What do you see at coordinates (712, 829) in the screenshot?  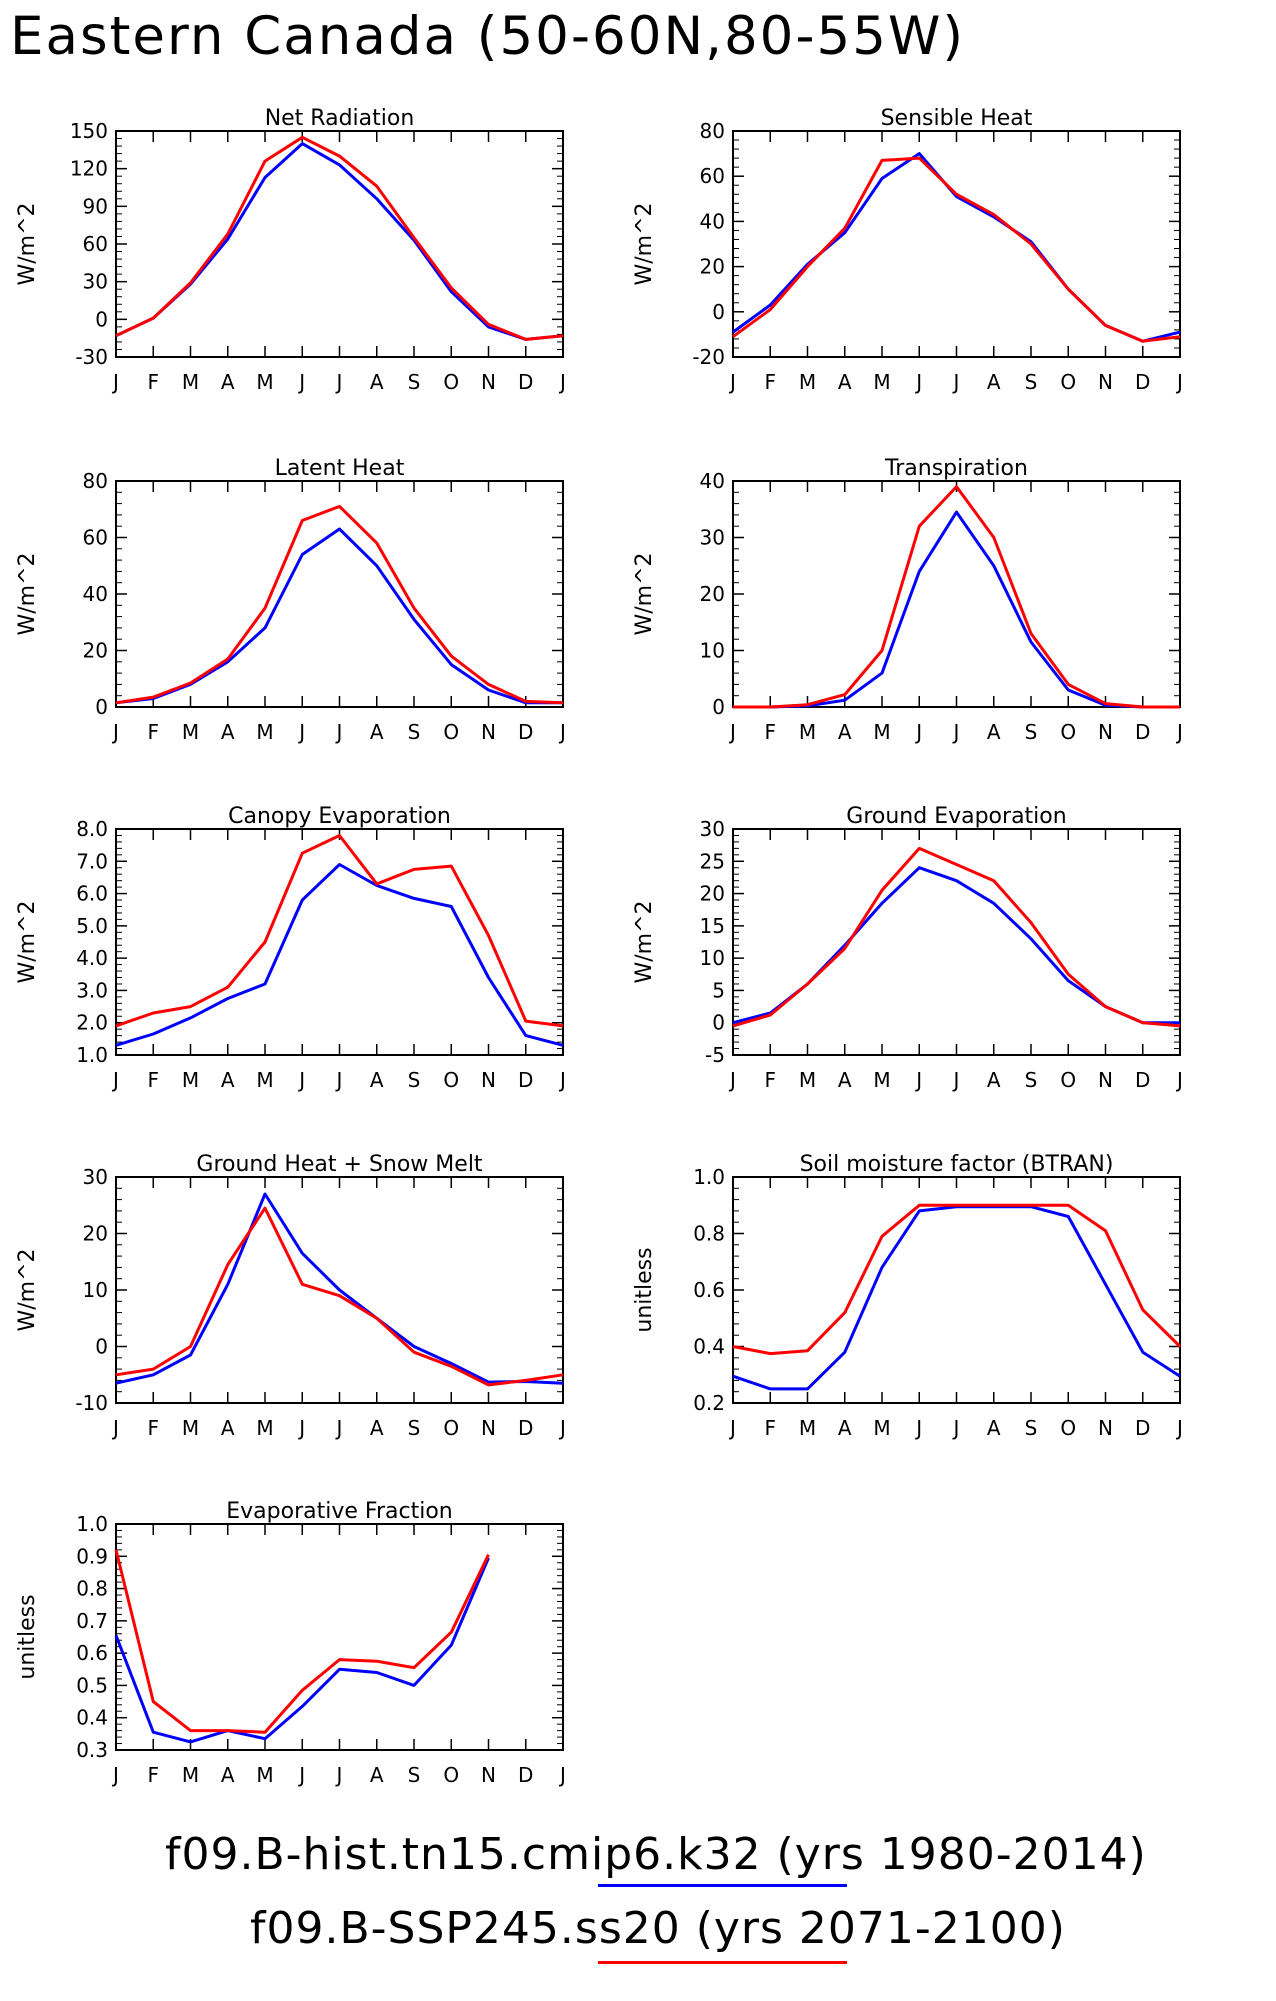 I see `y-tick-label: 30` at bounding box center [712, 829].